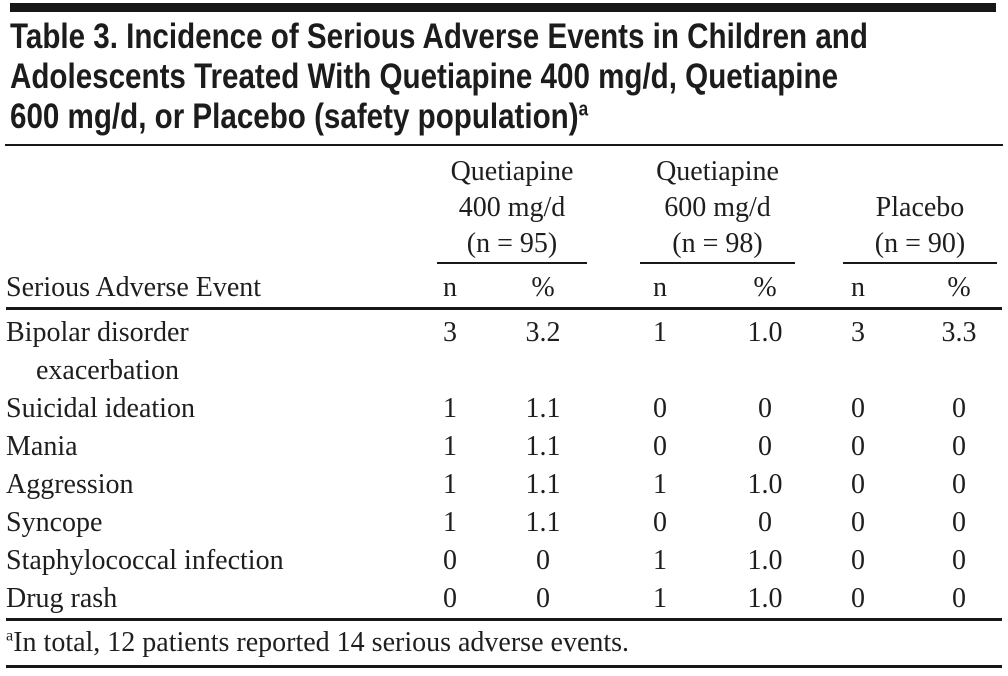 This screenshot has height=676, width=1008. I want to click on footnote-marker: a, so click(10, 635).